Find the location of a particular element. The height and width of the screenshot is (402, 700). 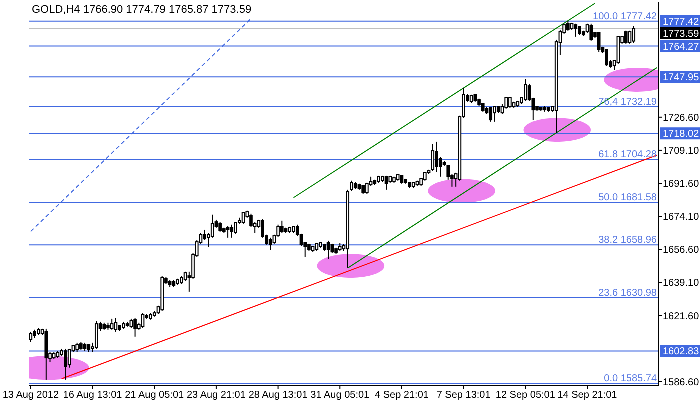

y-tick-label: 1726.60 is located at coordinates (681, 118).